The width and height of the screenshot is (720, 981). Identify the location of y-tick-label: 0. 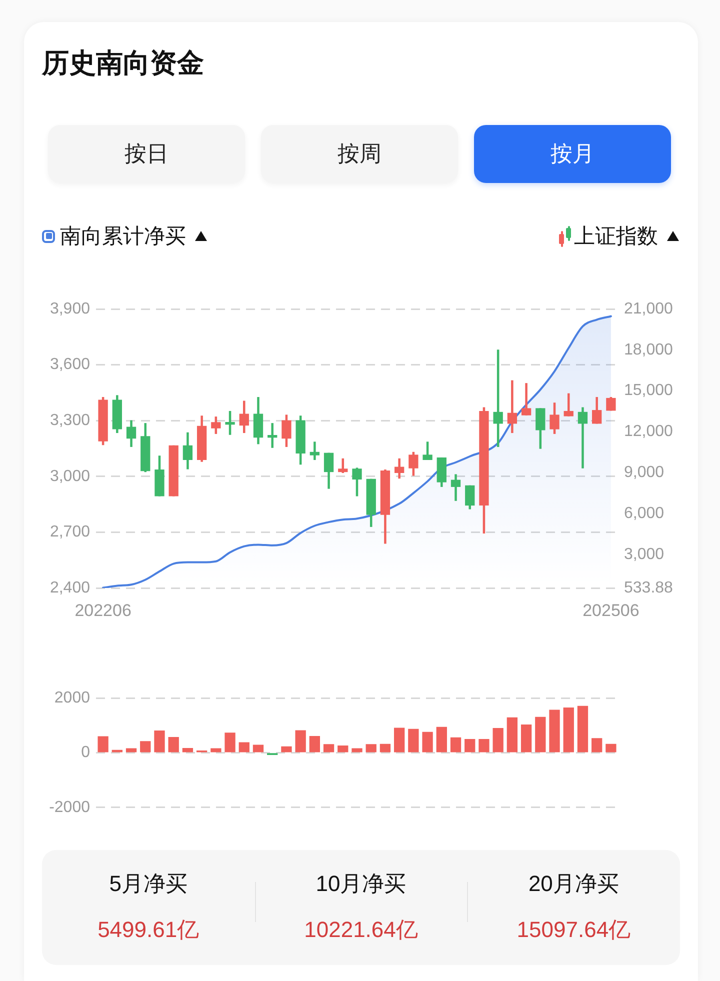
(85, 753).